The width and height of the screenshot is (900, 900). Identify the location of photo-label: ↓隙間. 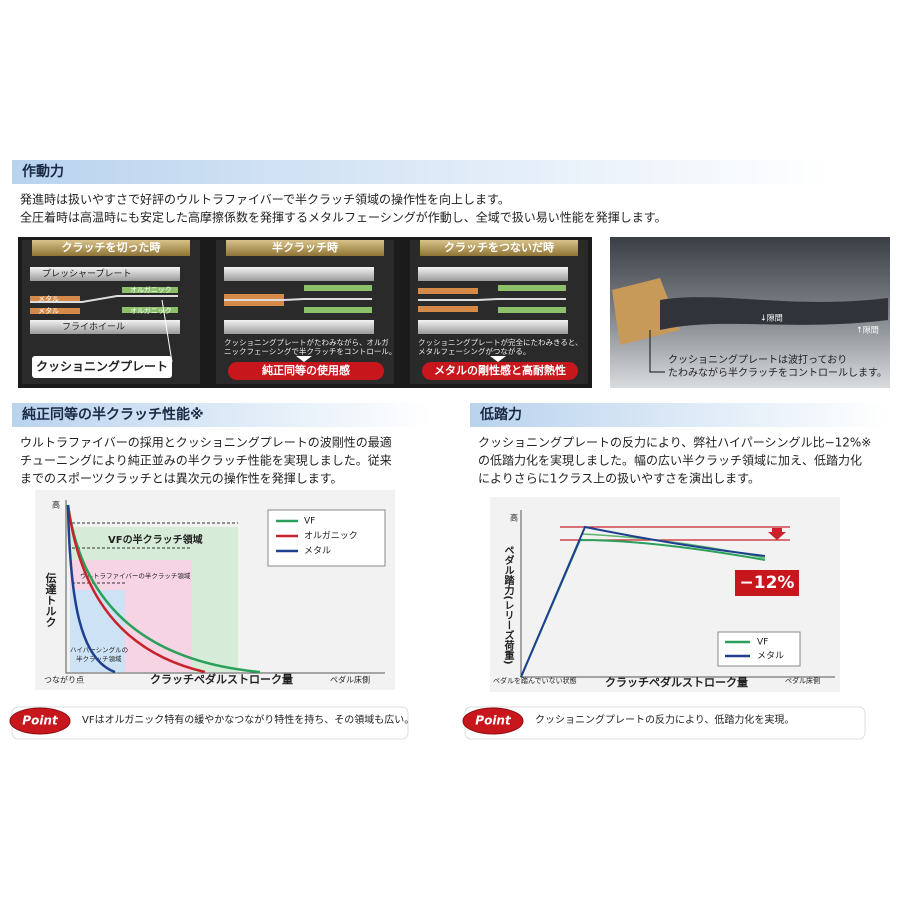
(771, 318).